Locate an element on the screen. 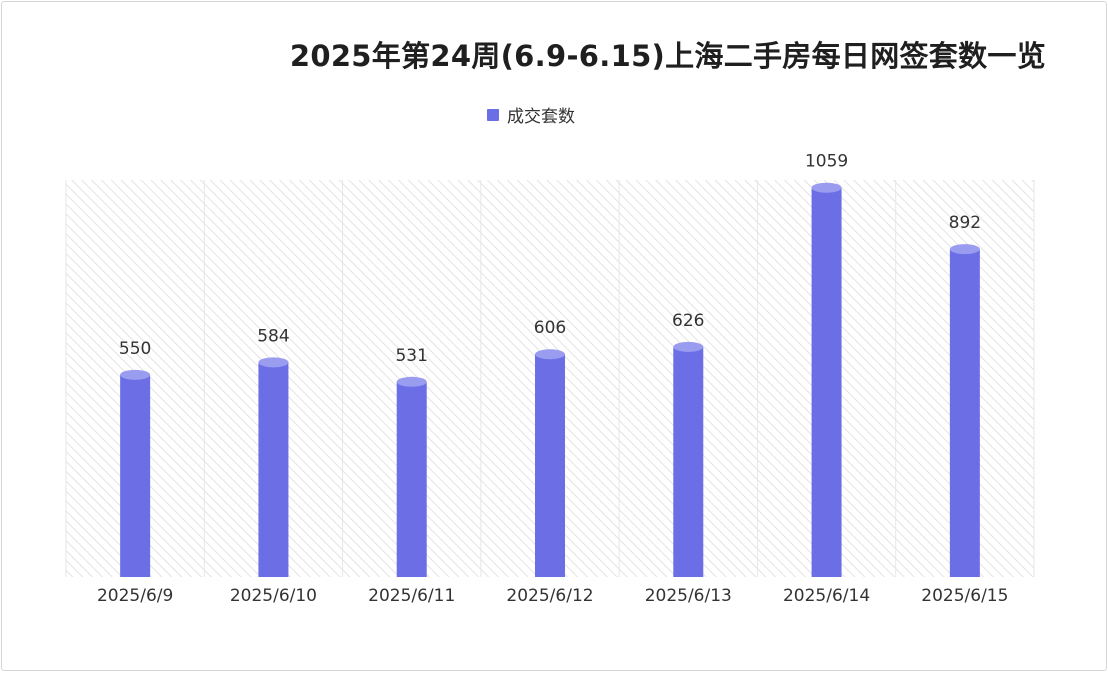  data-label: 531 is located at coordinates (411, 356).